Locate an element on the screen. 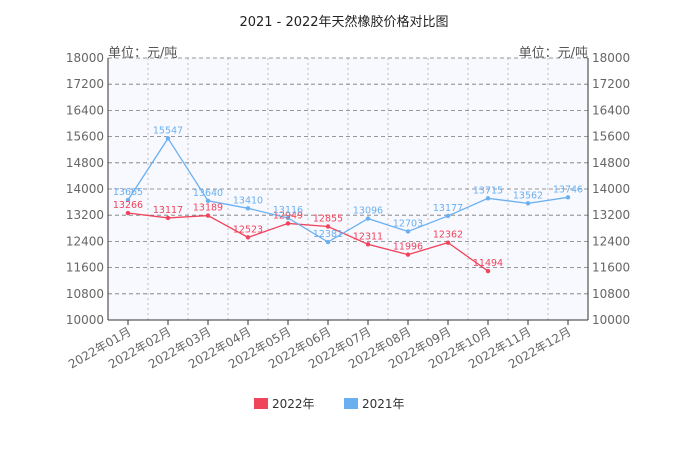  series-0-data-label: 13117 is located at coordinates (168, 210).